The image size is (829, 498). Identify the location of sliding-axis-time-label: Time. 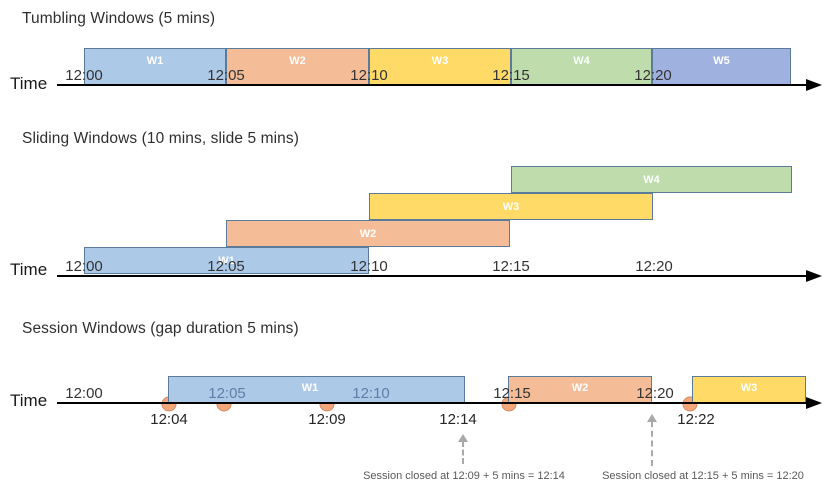
(29, 269).